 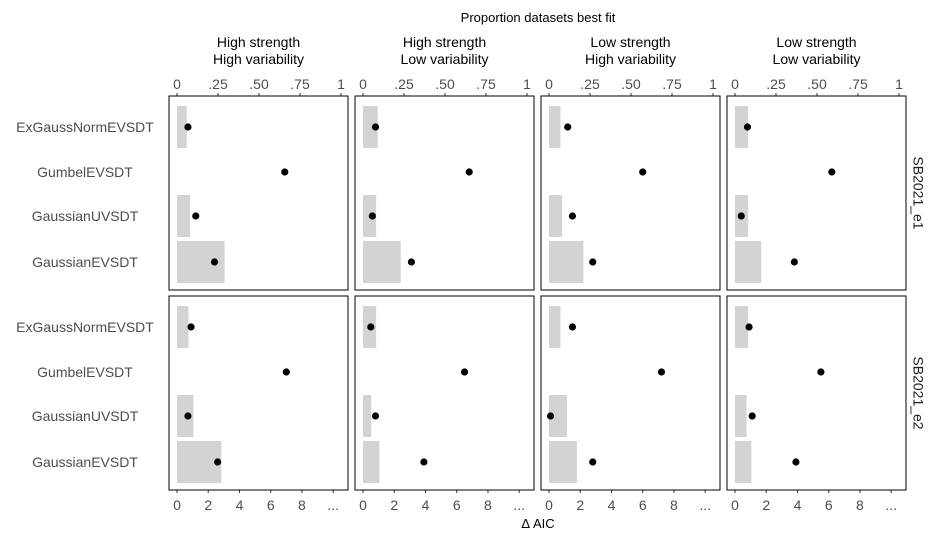 What do you see at coordinates (258, 393) in the screenshot?
I see `panel-r2-c1` at bounding box center [258, 393].